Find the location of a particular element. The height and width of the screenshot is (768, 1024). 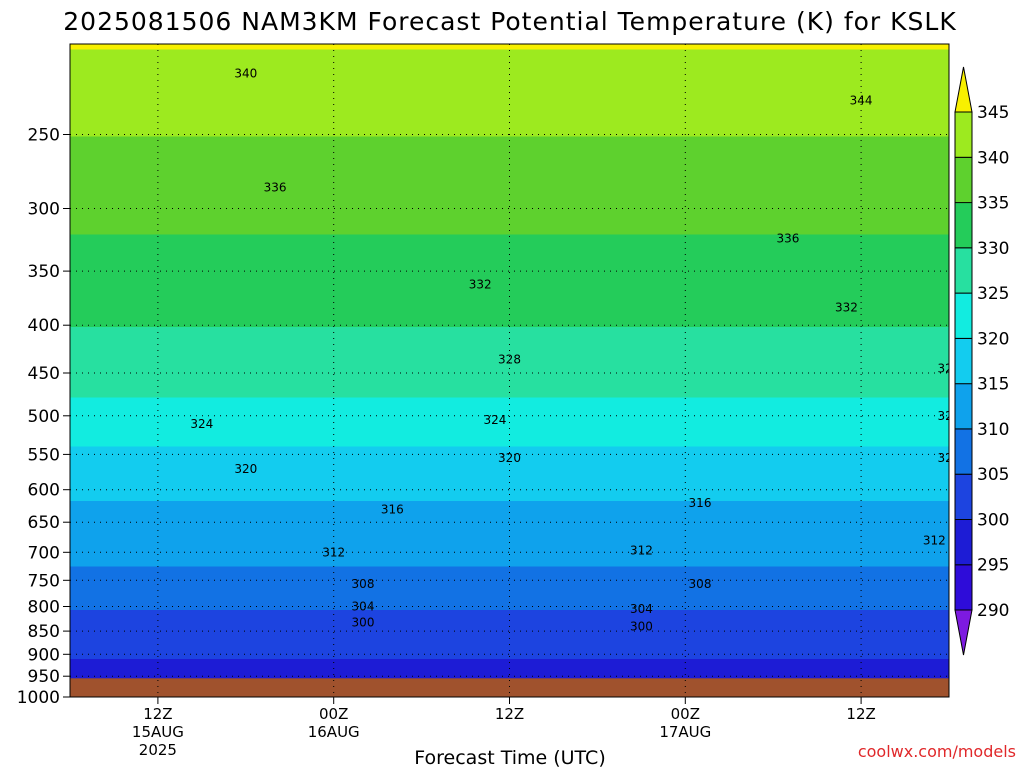

colorbar-label: 345 is located at coordinates (993, 113).